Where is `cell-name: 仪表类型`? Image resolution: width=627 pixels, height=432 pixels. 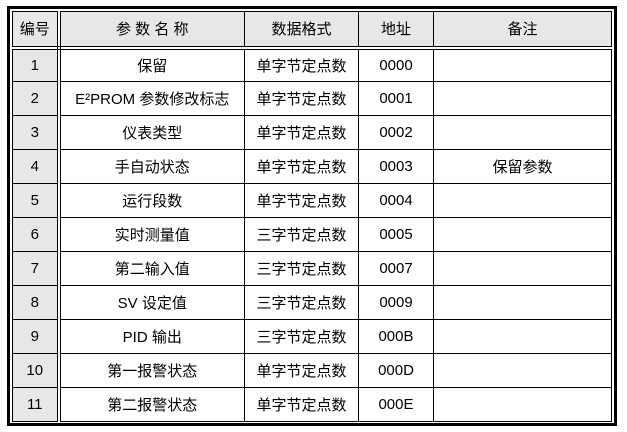
cell-name: 仪表类型 is located at coordinates (151, 132).